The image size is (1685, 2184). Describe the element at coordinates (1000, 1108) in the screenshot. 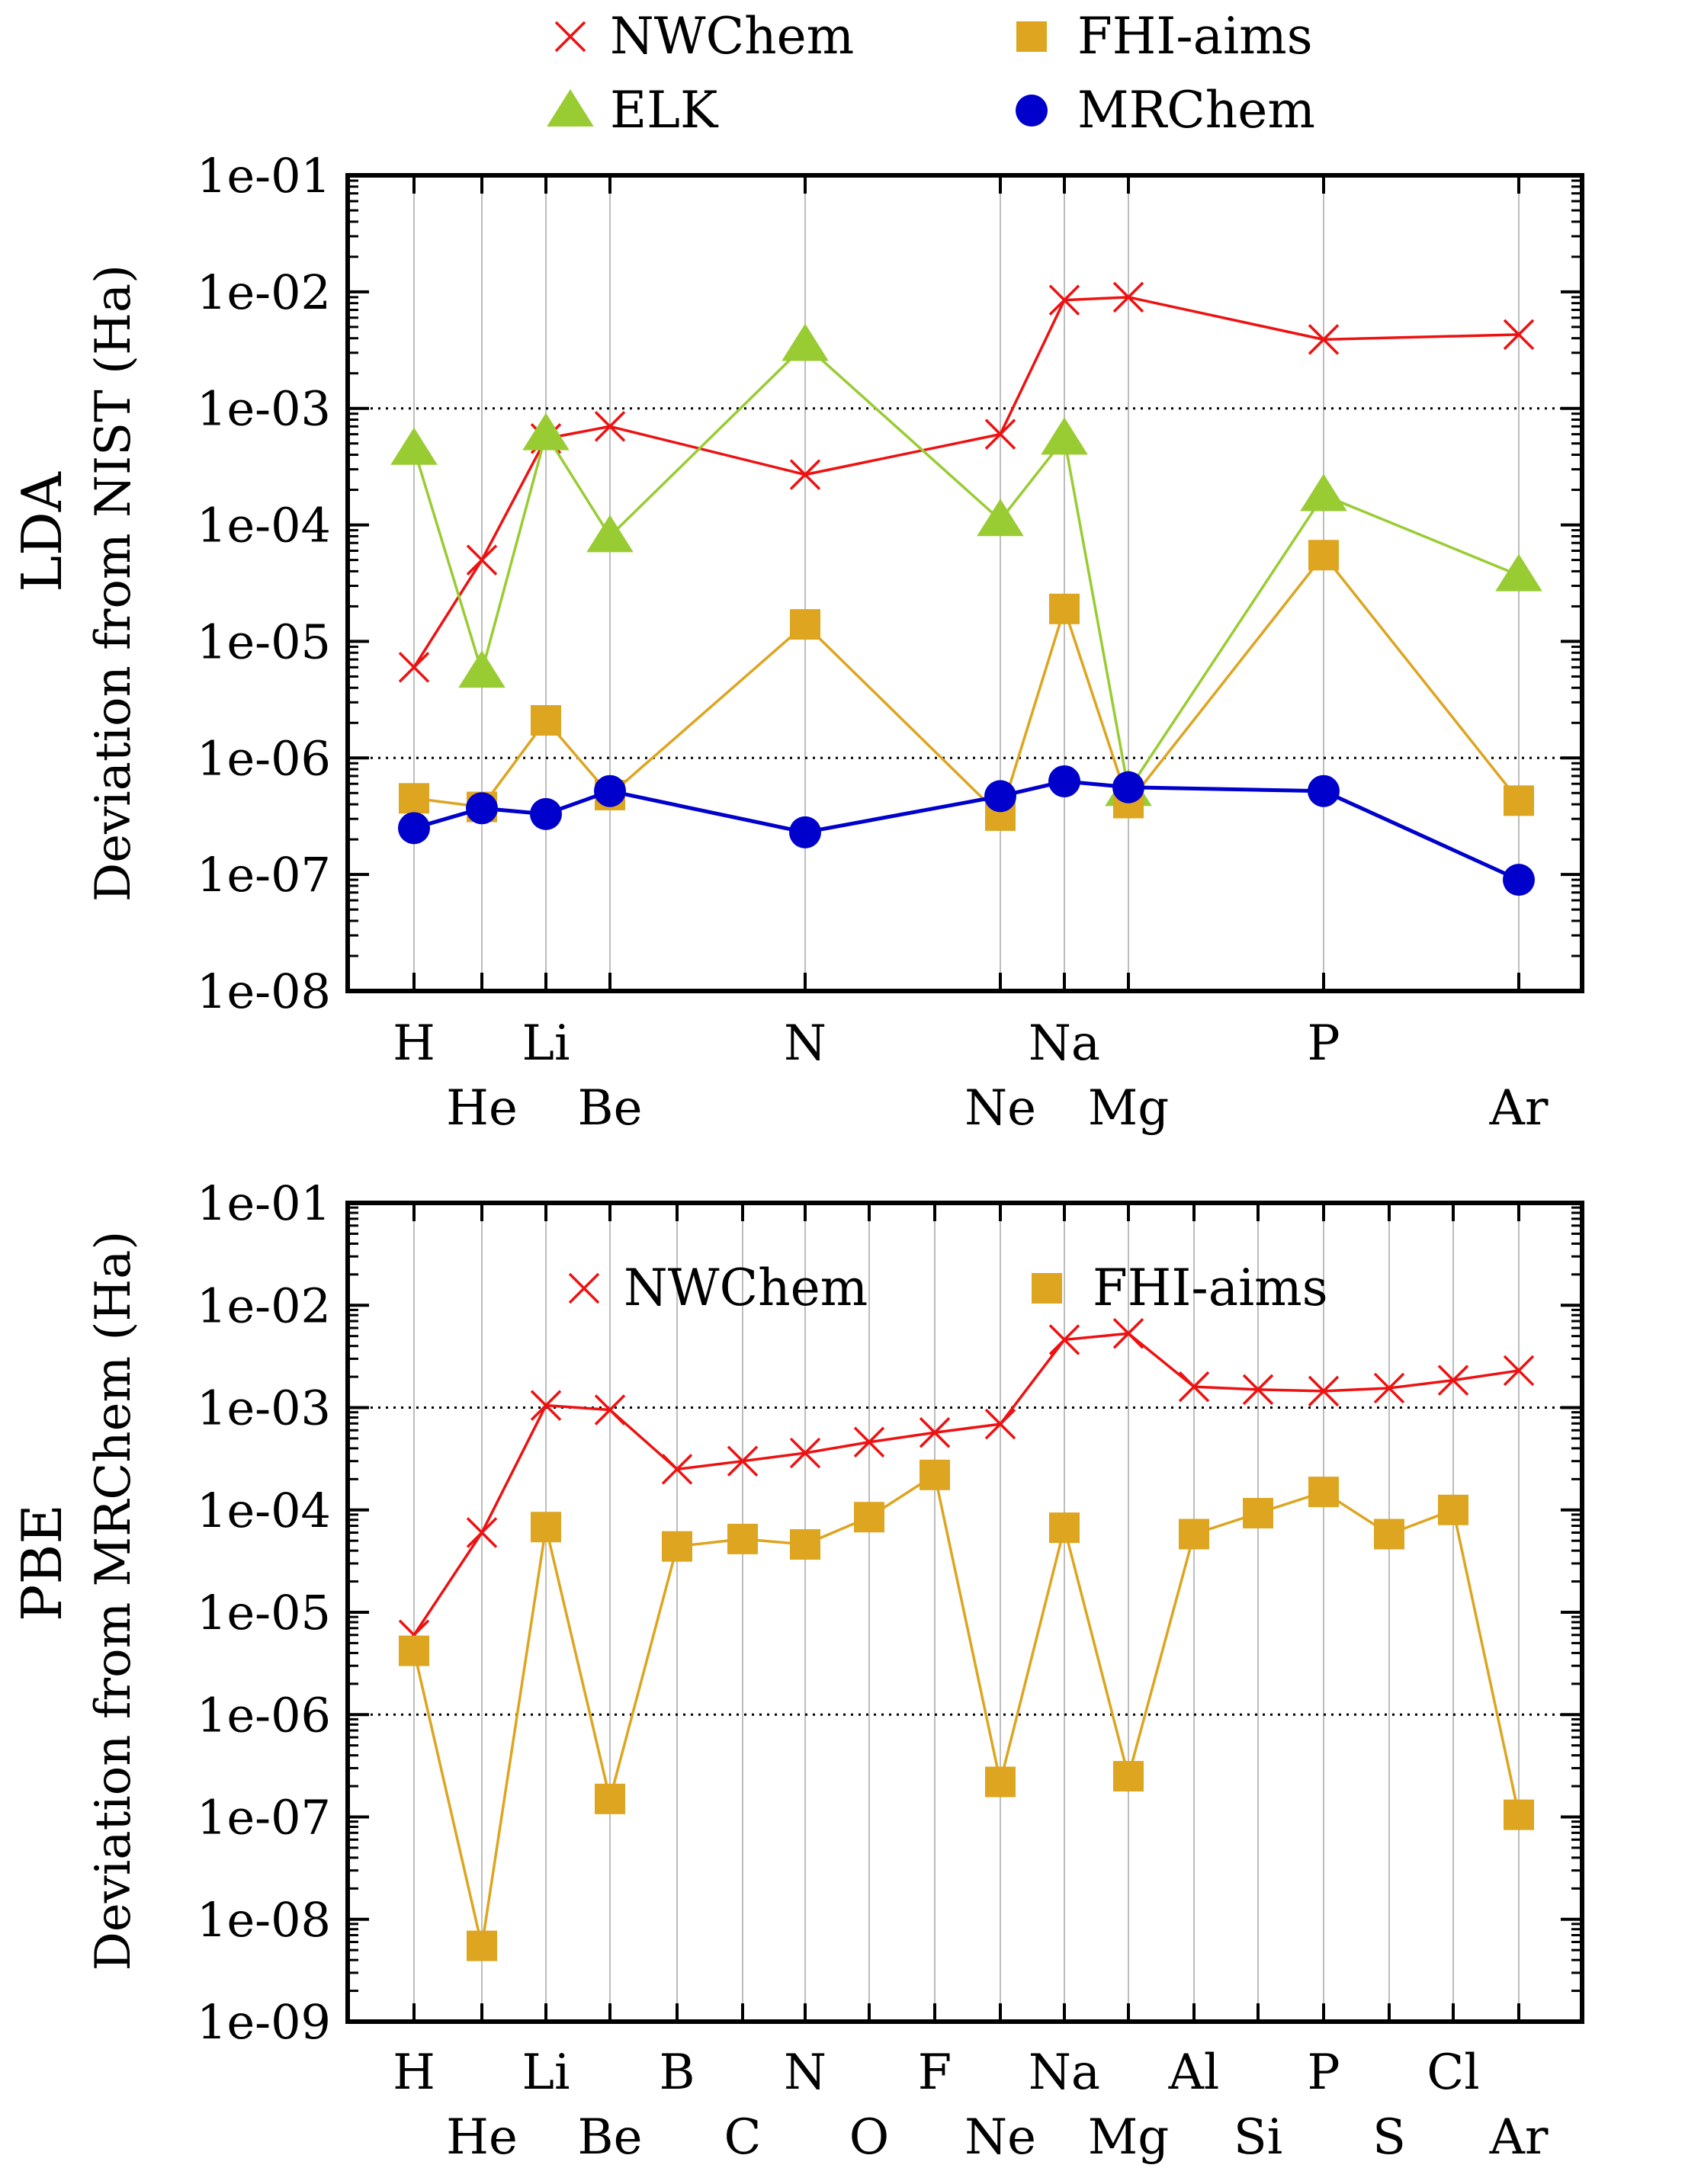

I see `lda-x-tick-label-ne: Ne` at that location.